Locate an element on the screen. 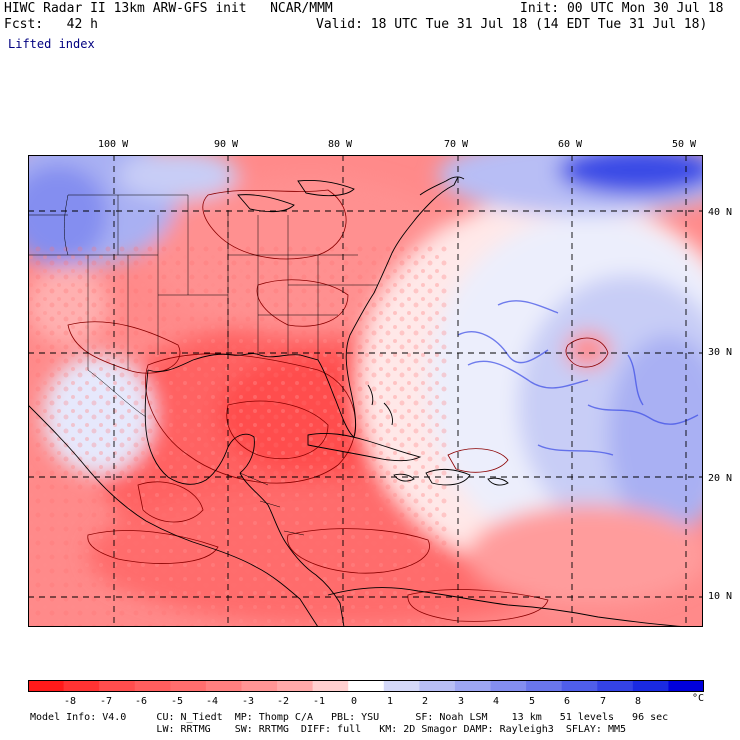 The height and width of the screenshot is (740, 740). colorbar-tick-label: -7 is located at coordinates (106, 701).